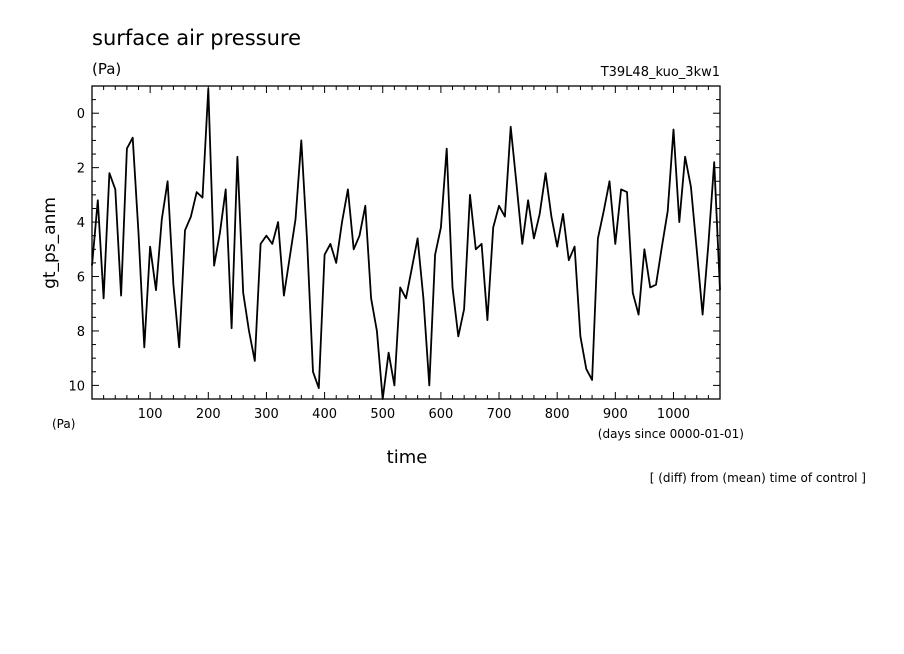  Describe the element at coordinates (673, 414) in the screenshot. I see `x-tick-label: 1000` at that location.